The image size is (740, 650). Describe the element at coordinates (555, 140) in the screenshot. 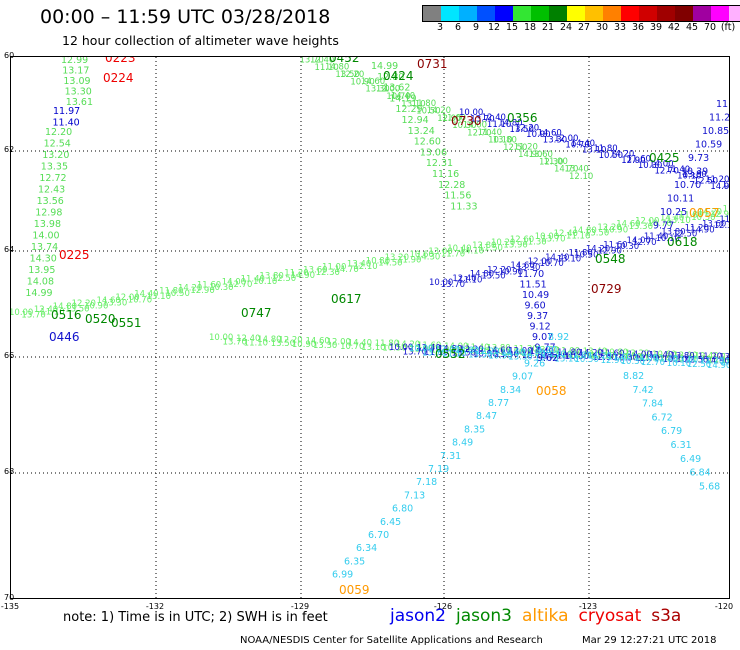

I see `jason2-band-northeast: 13.30` at that location.